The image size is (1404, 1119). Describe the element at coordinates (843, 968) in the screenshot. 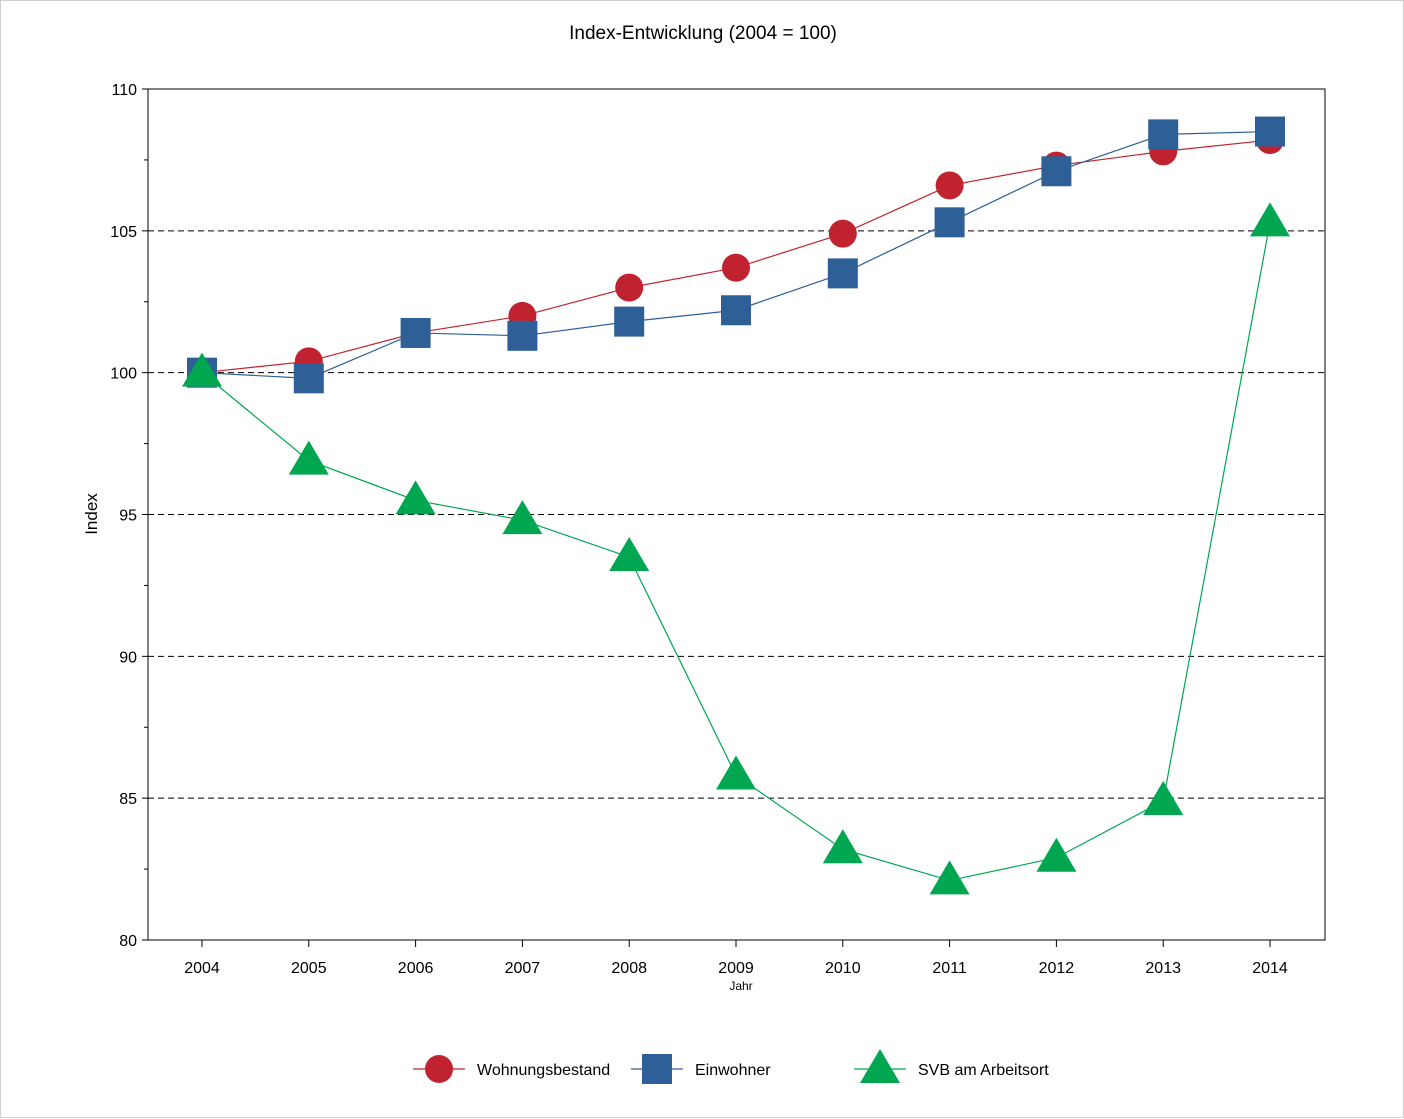

I see `x-tick-label: 2010` at that location.